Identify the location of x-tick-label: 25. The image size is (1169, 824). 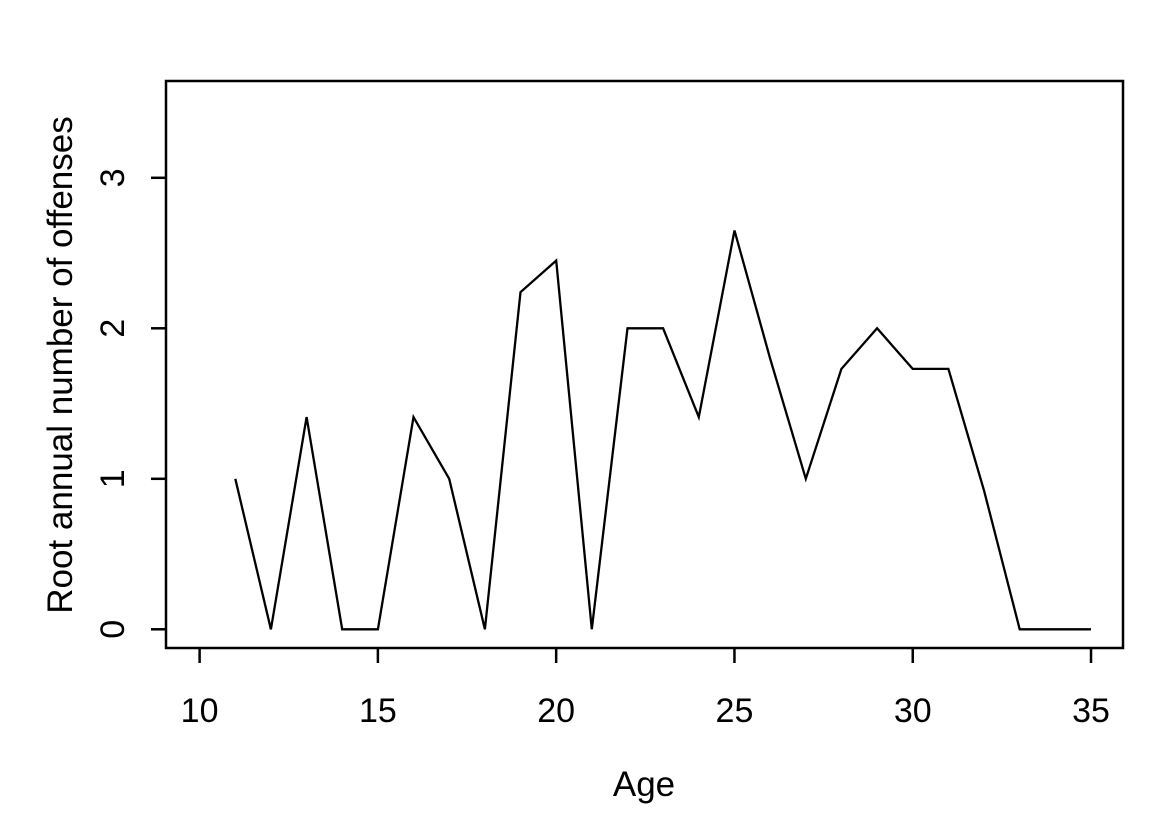
(735, 711).